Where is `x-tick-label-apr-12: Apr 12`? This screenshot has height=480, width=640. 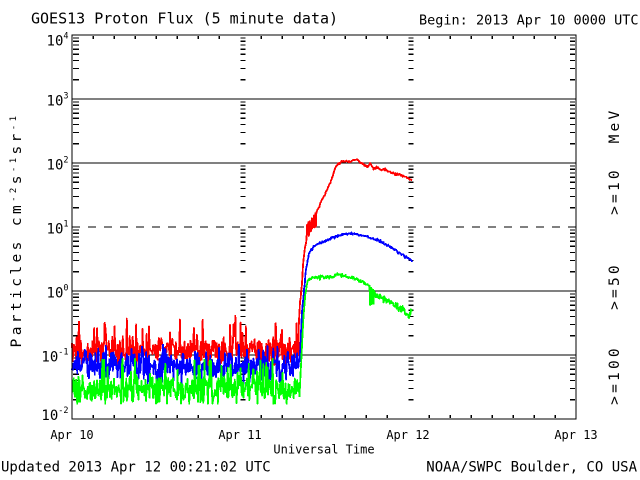
x-tick-label-apr-12: Apr 12 is located at coordinates (407, 435).